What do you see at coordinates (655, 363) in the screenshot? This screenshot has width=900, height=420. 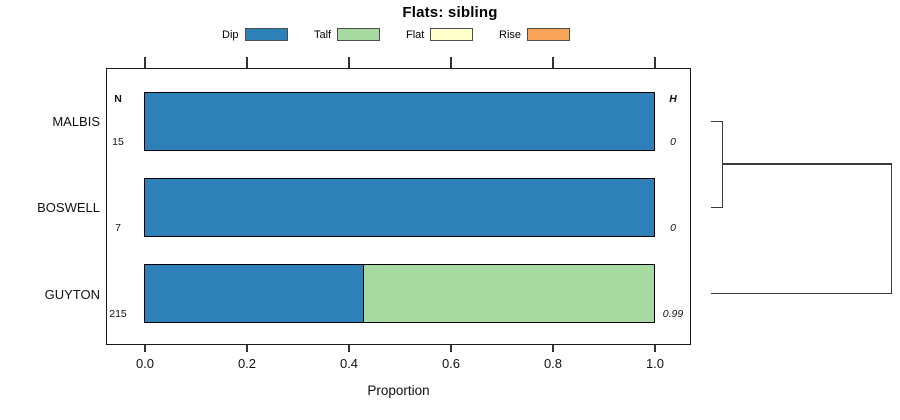 I see `x-tick-label: 1.0` at bounding box center [655, 363].